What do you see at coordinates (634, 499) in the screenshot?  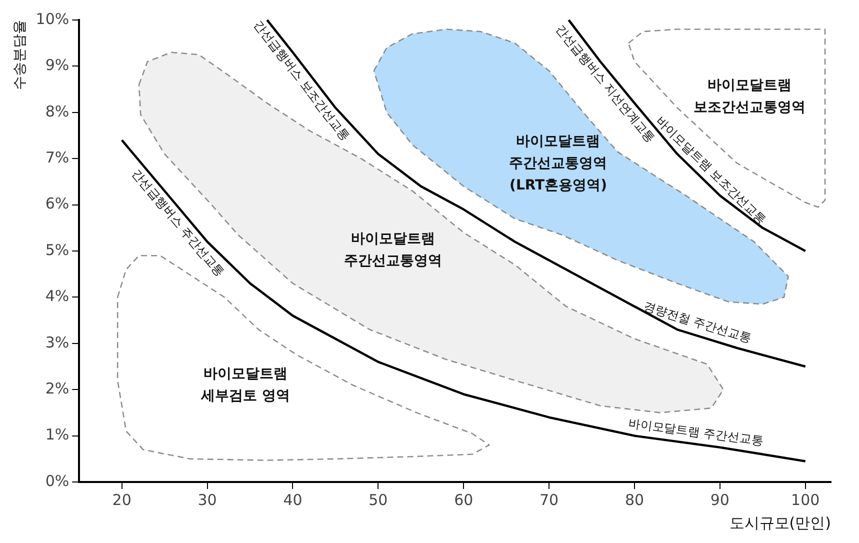 I see `x-tick-label: 80` at bounding box center [634, 499].